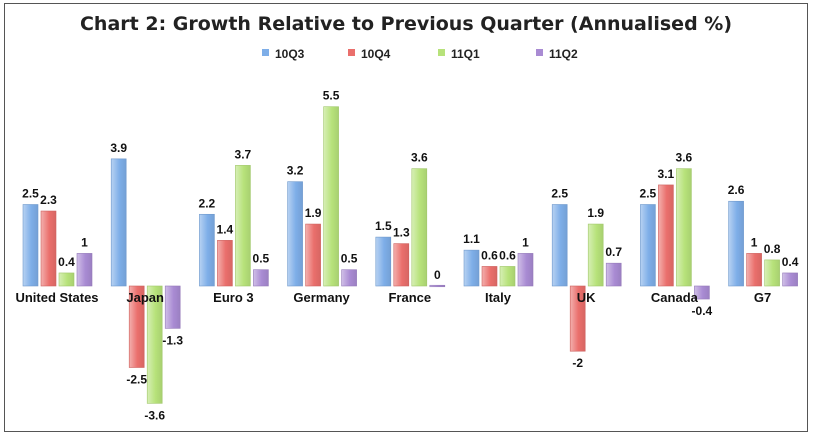  Describe the element at coordinates (48, 248) in the screenshot. I see `bar-united-states-10q4` at that location.